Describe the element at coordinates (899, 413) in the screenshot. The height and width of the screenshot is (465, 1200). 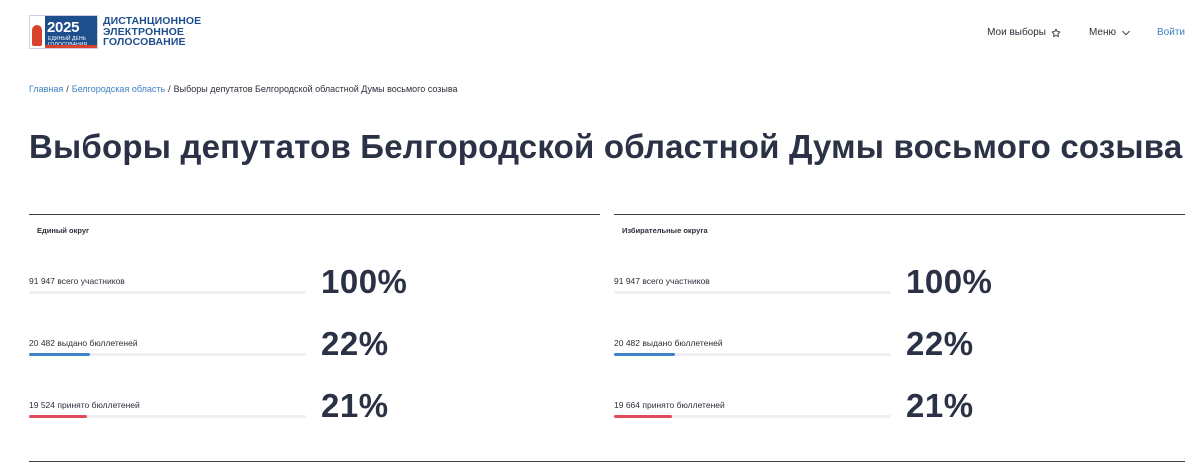
I see `stat-row-accepted: 19 664 принято бюллетеней 21%` at that location.